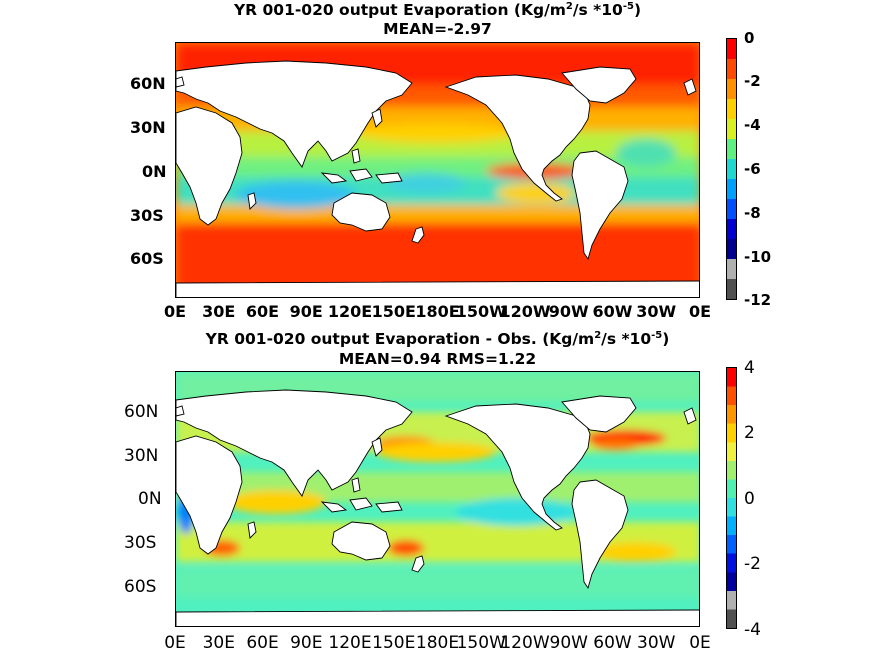 This screenshot has height=656, width=875. Describe the element at coordinates (731, 169) in the screenshot. I see `top-colorbar` at that location.